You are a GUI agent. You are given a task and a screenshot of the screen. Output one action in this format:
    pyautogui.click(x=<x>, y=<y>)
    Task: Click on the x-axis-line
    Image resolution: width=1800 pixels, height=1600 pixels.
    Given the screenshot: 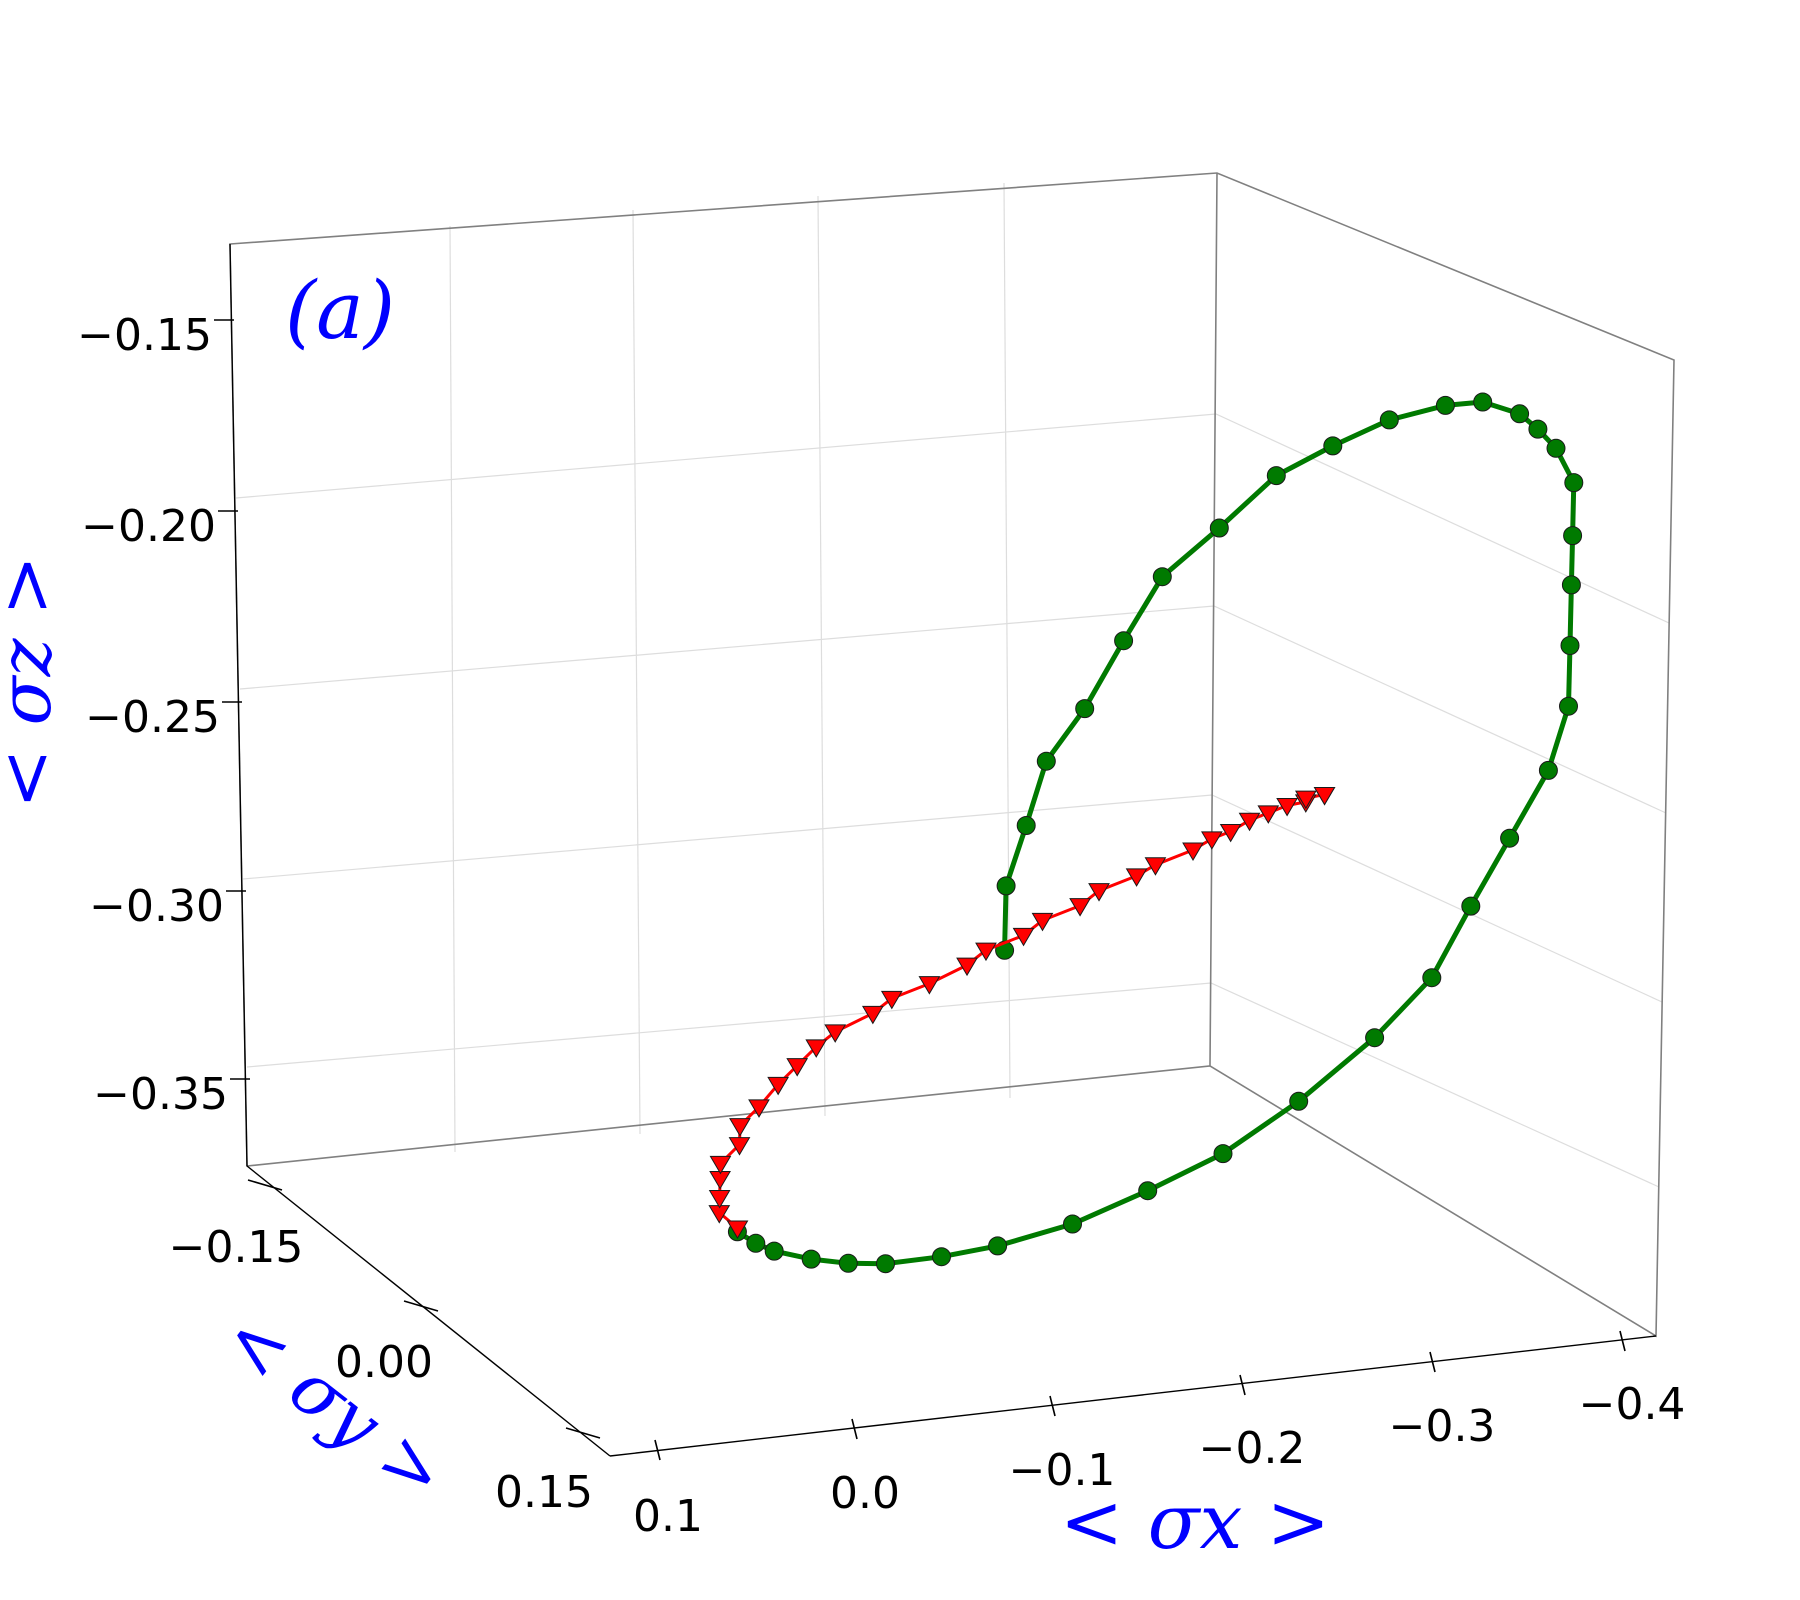 What is the action you would take?
    pyautogui.click(x=1133, y=1396)
    